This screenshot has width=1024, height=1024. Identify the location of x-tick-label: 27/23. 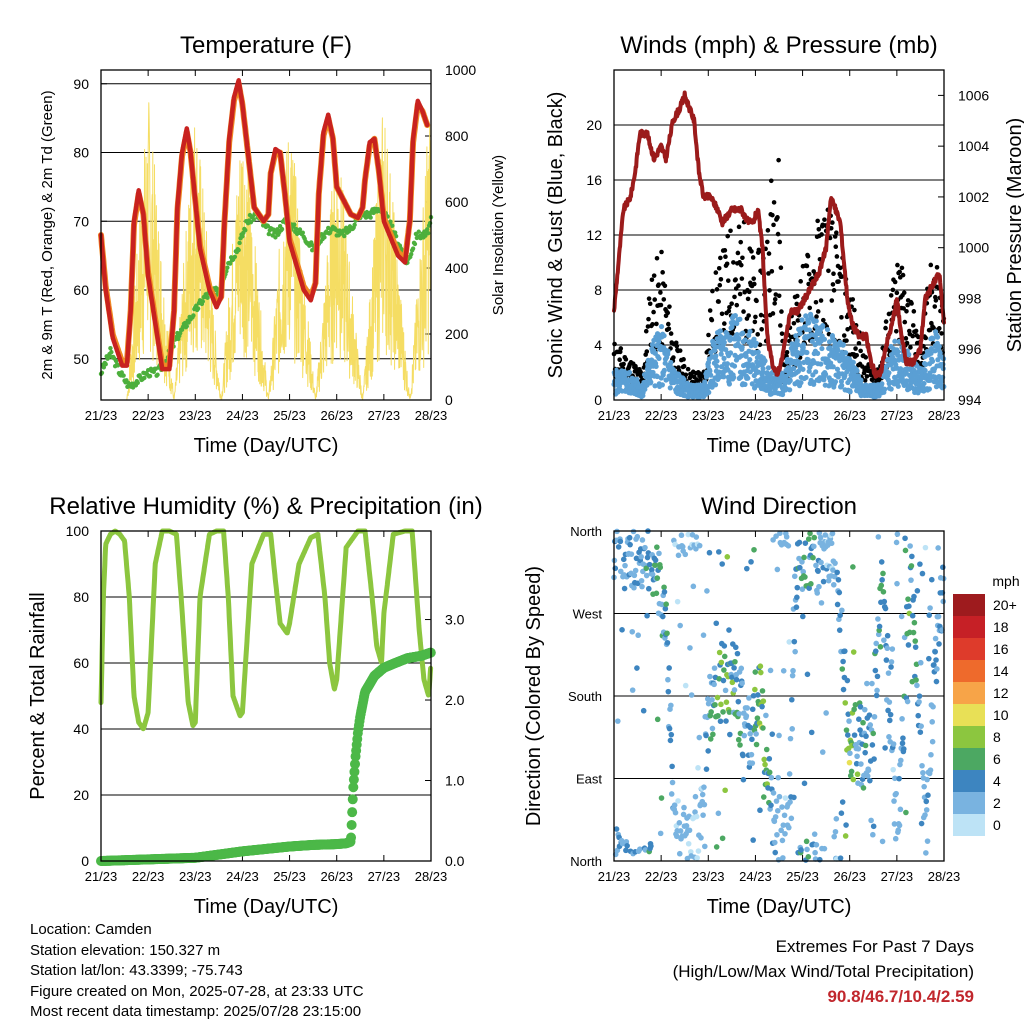
(384, 876).